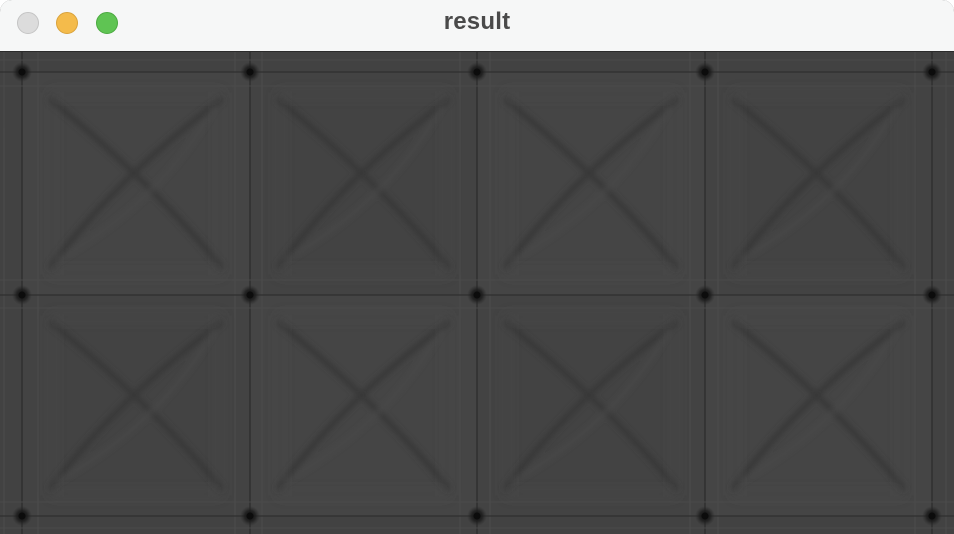 The height and width of the screenshot is (534, 954). I want to click on window-title: result, so click(477, 21).